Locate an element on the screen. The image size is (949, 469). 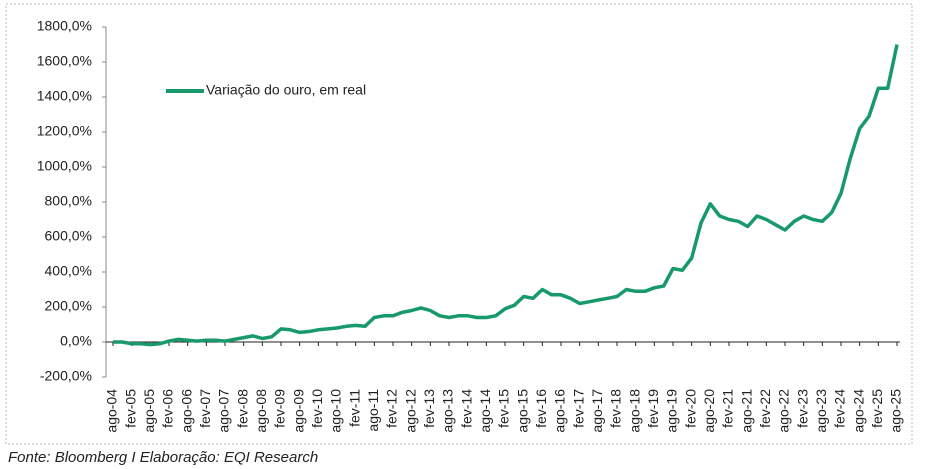
x-tick-label: fev-13 is located at coordinates (429, 408).